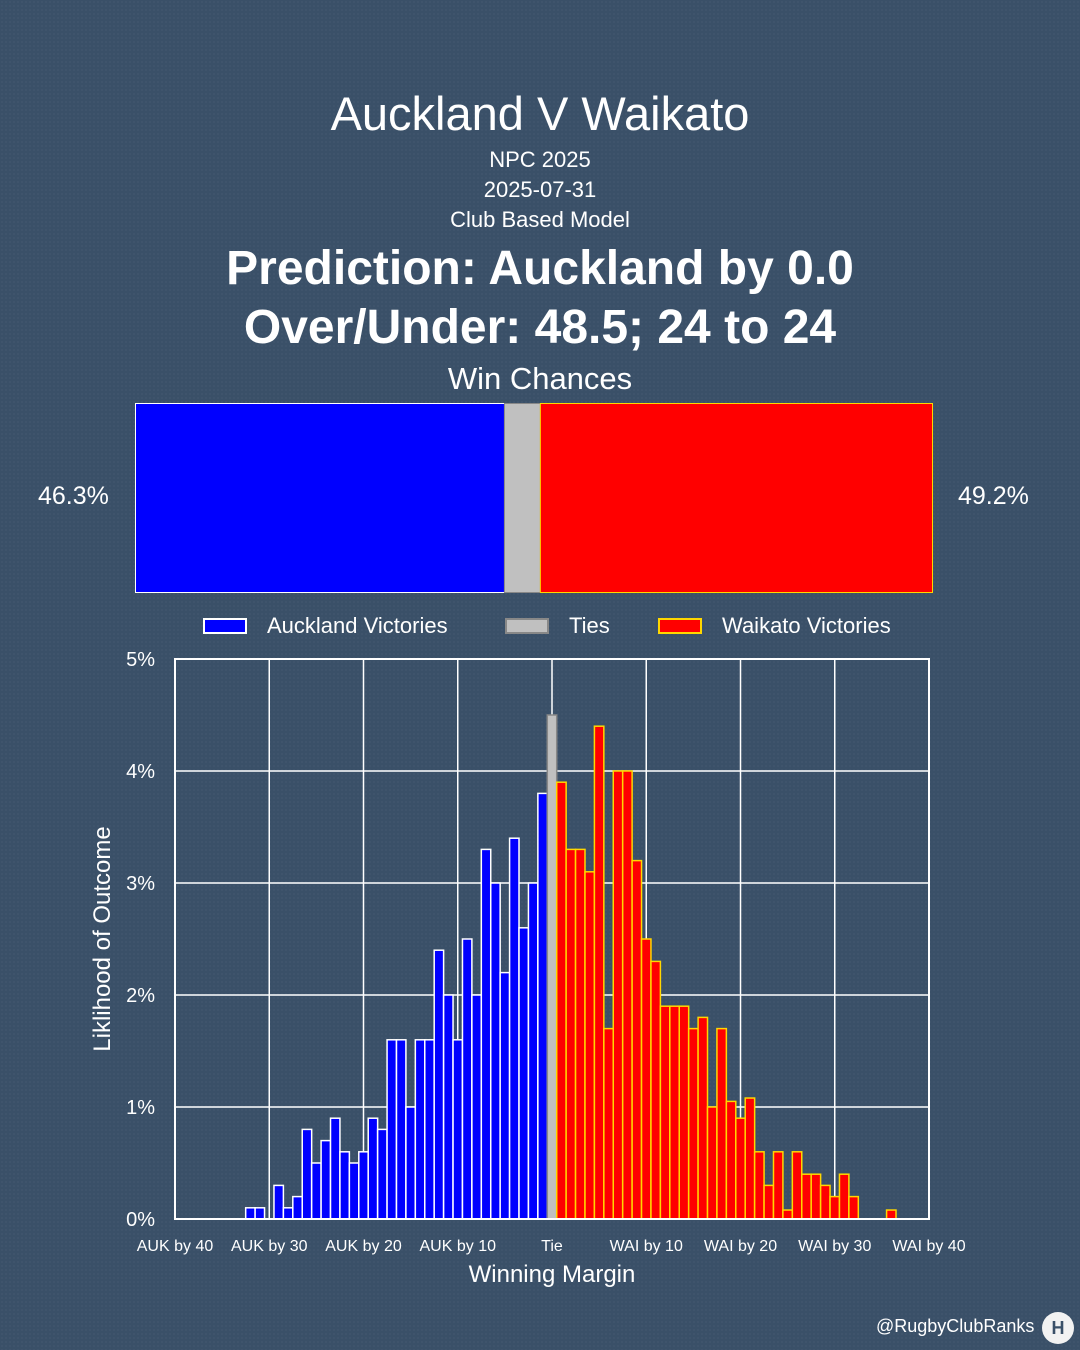  What do you see at coordinates (140, 996) in the screenshot?
I see `y-tick-label: 2%` at bounding box center [140, 996].